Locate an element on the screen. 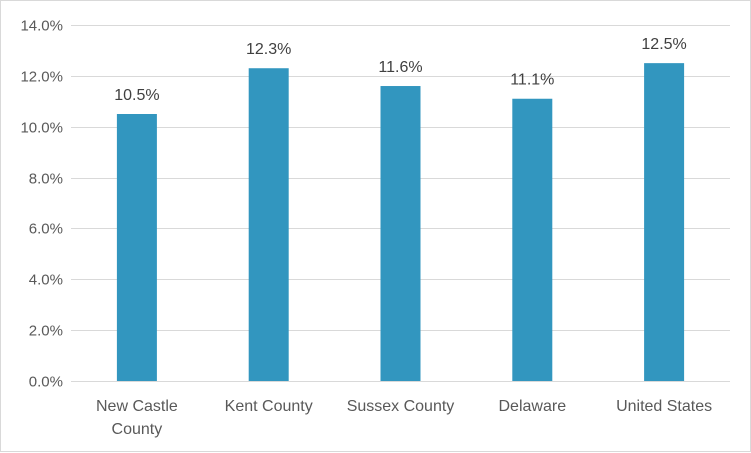  y-tick-label: 0.0% is located at coordinates (46, 382).